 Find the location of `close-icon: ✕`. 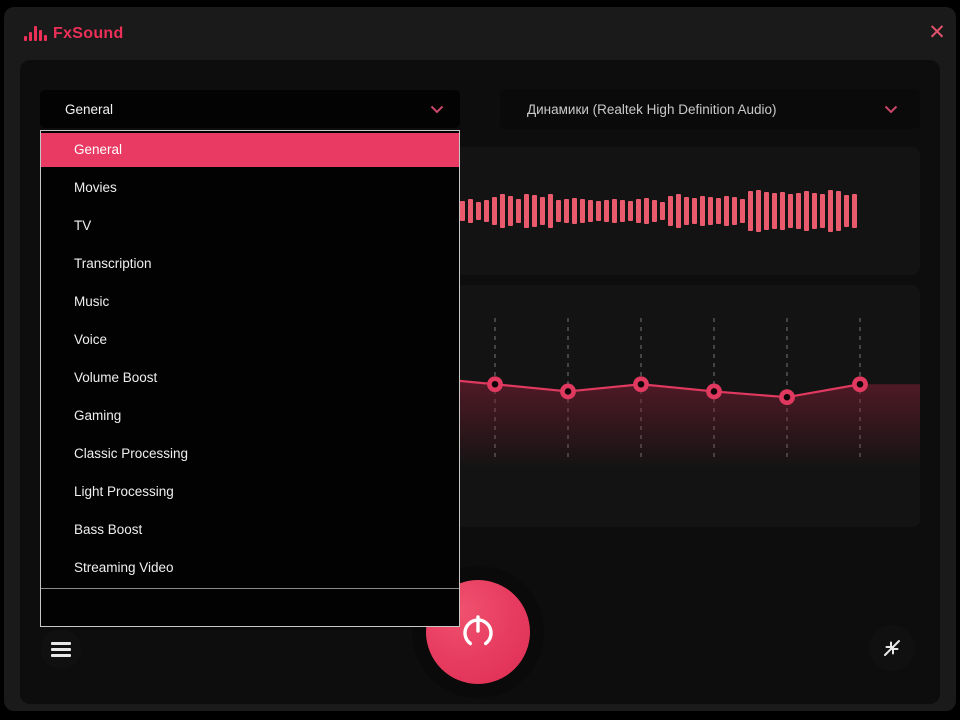

close-icon: ✕ is located at coordinates (937, 32).